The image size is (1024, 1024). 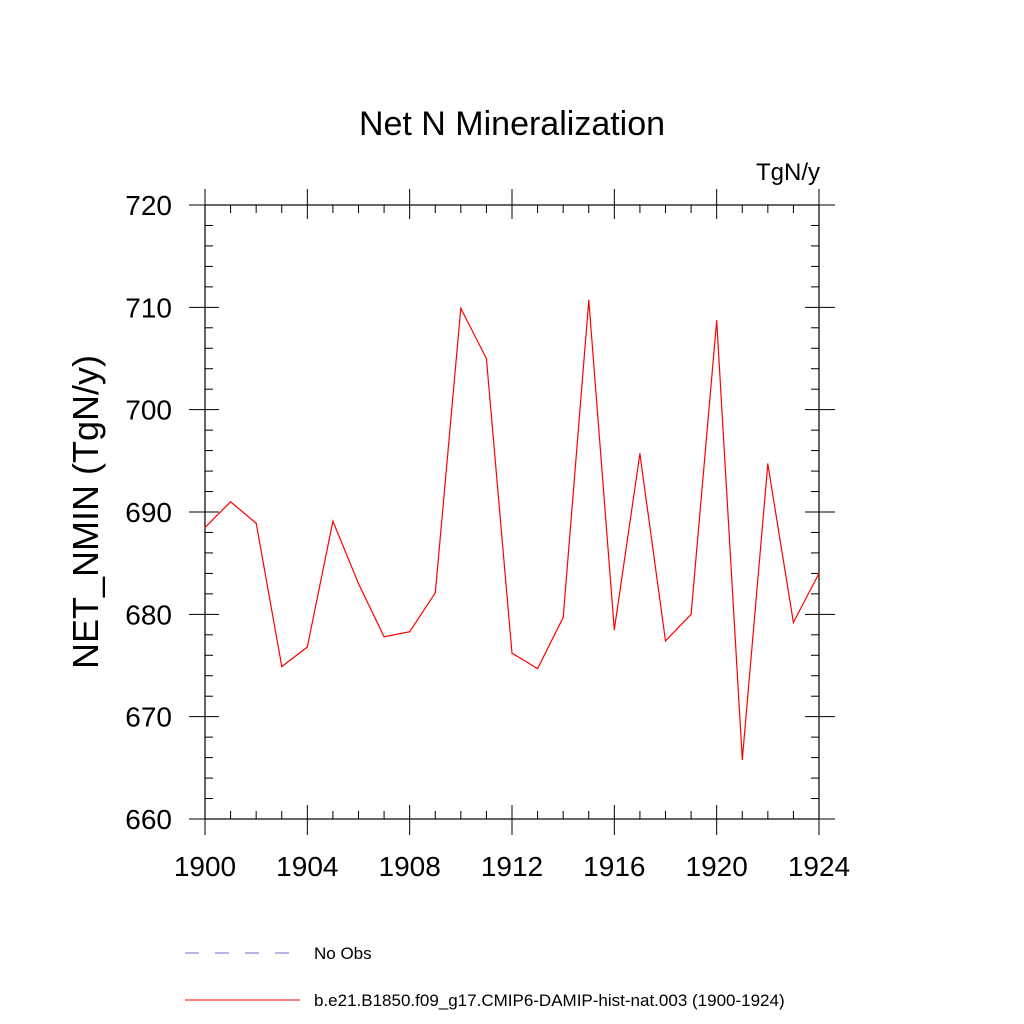 What do you see at coordinates (717, 866) in the screenshot?
I see `x-tick-label: 1920` at bounding box center [717, 866].